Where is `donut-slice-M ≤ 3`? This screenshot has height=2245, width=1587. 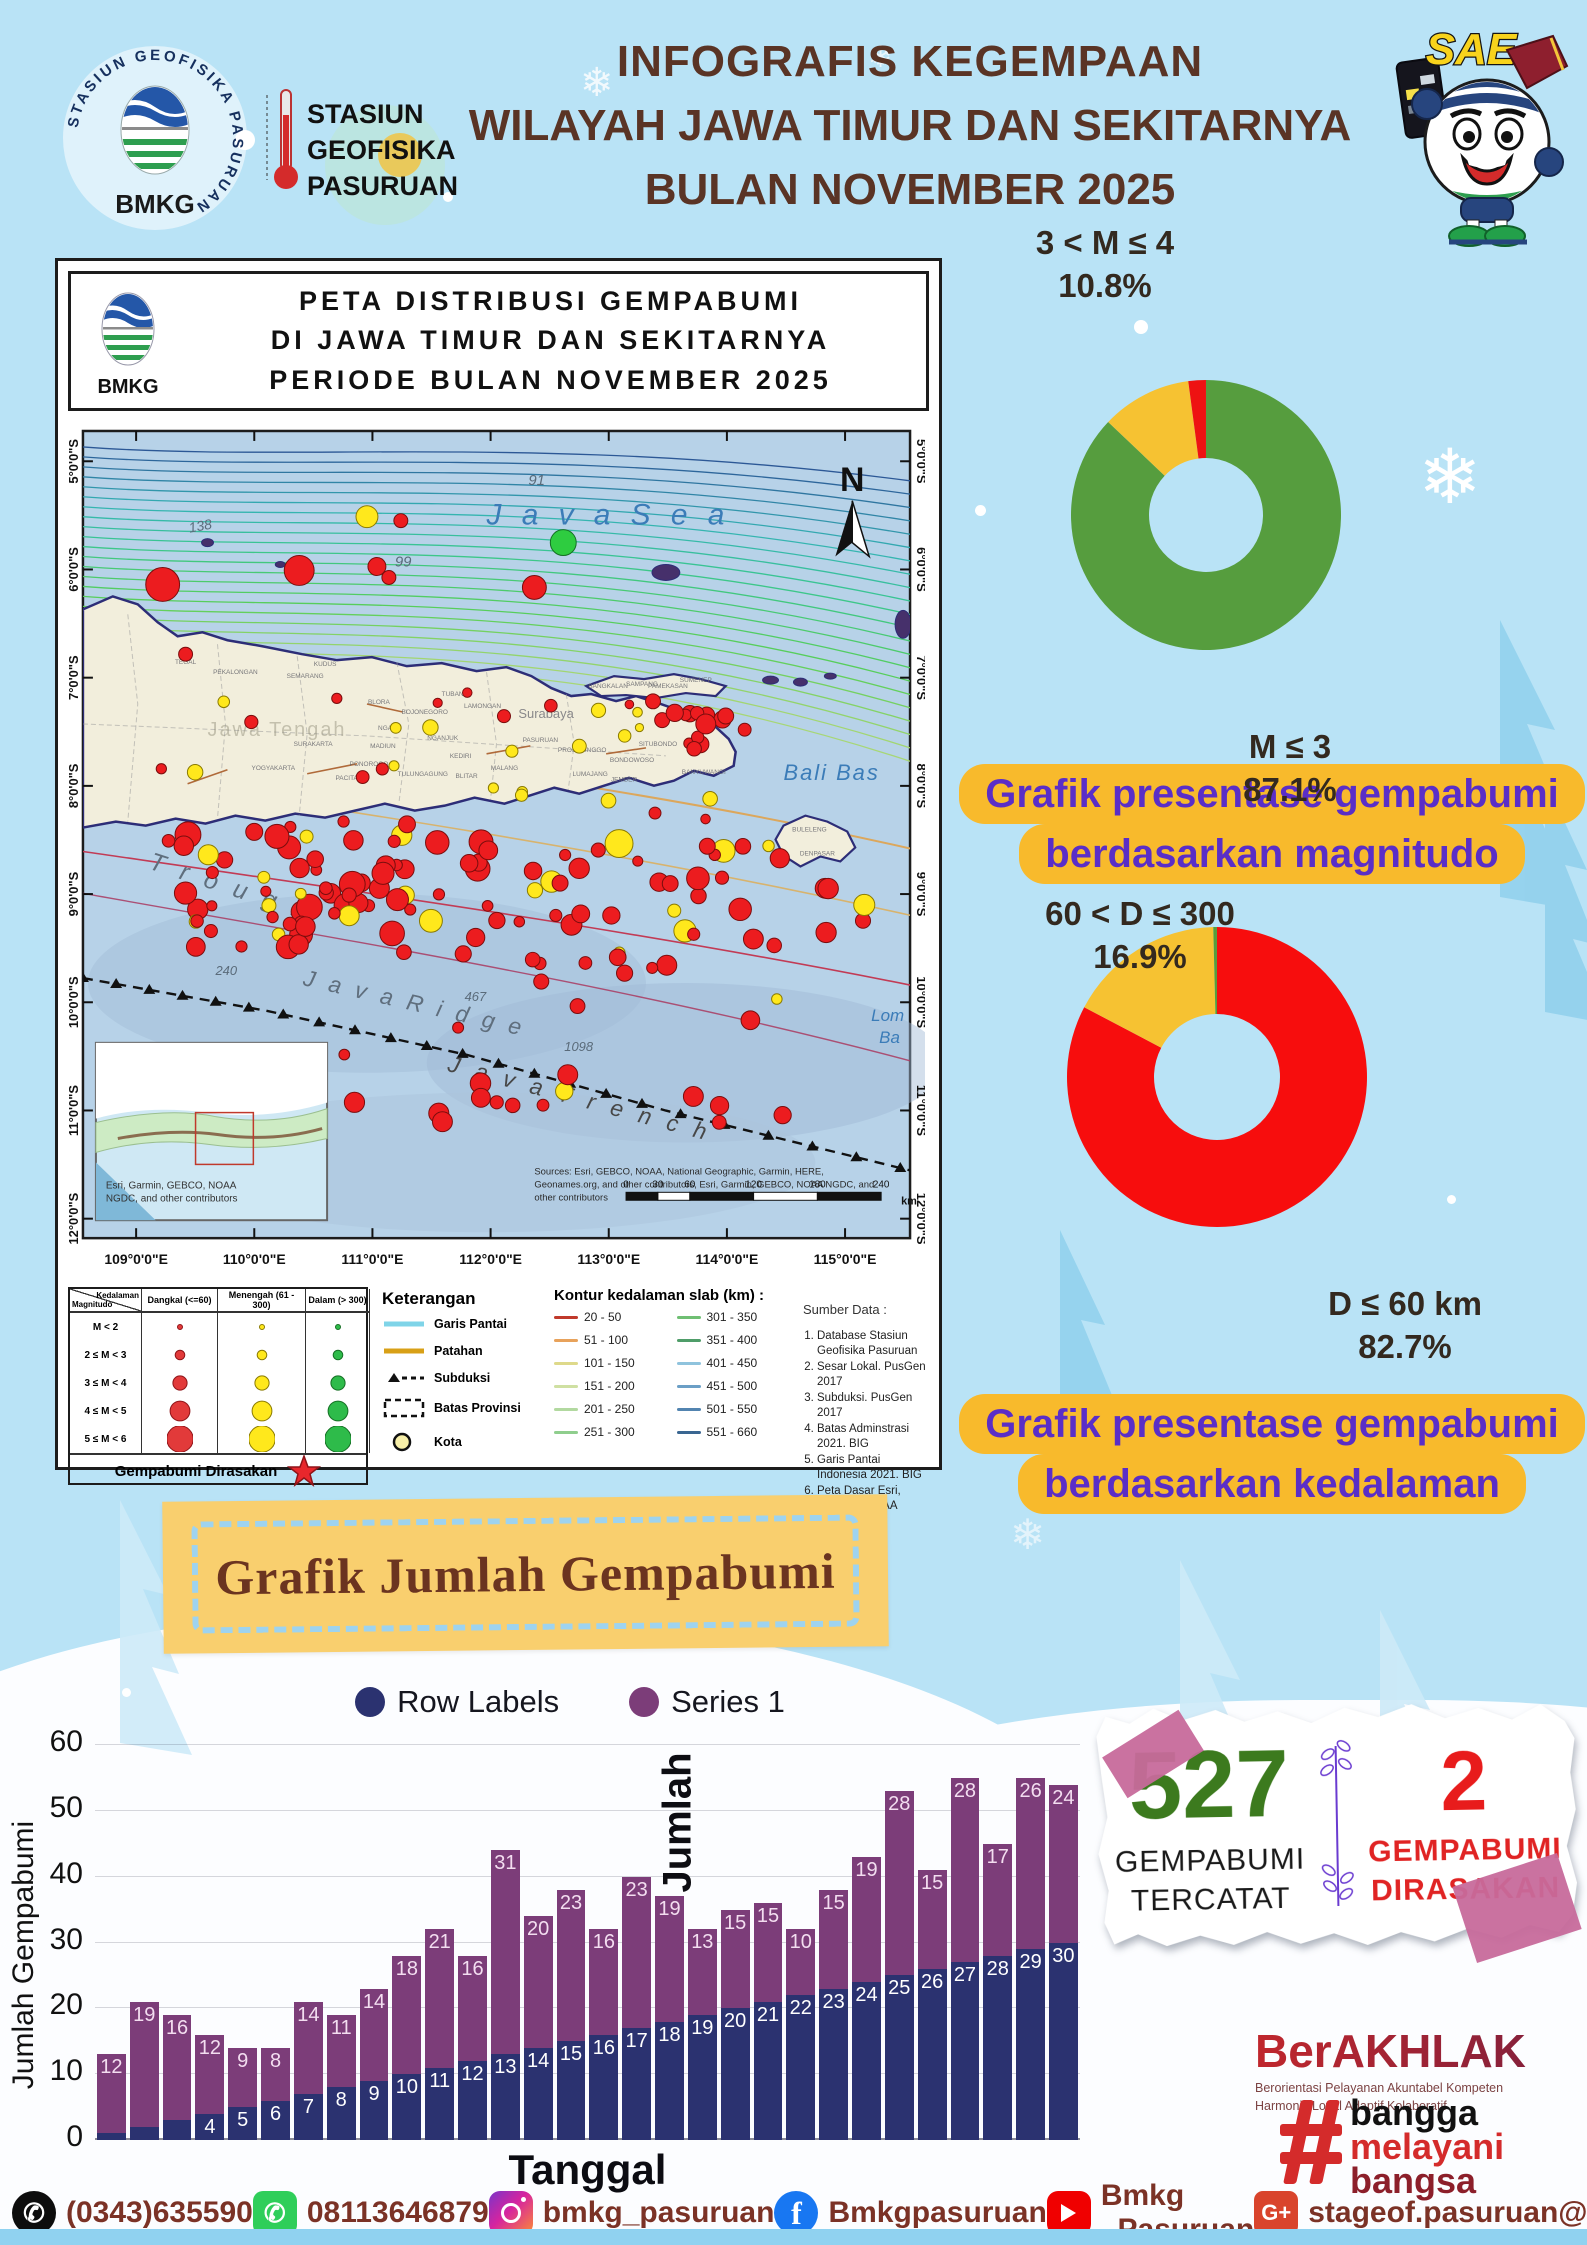 donut-slice-M ≤ 3 is located at coordinates (1206, 515).